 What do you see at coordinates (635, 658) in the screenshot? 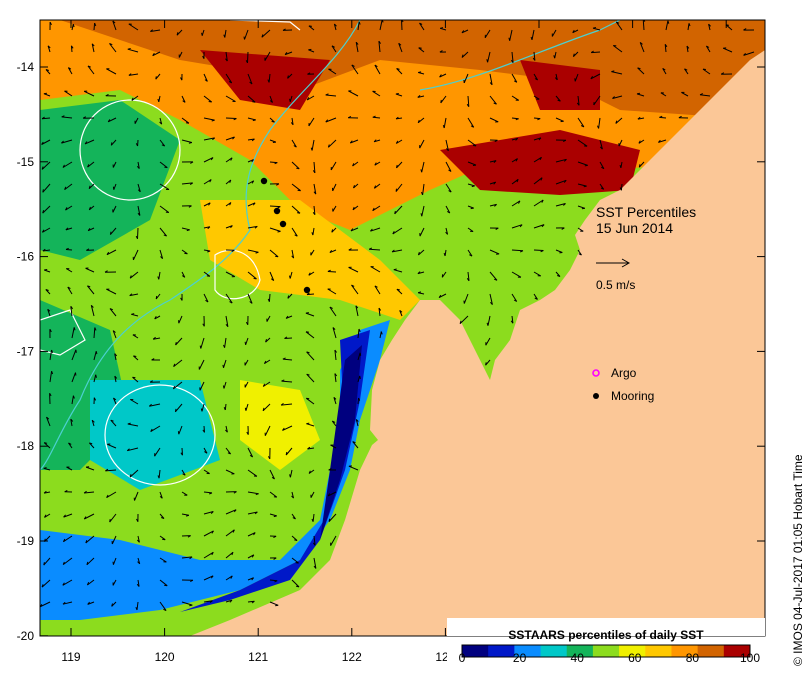
I see `colorbar-tick-label: 60` at bounding box center [635, 658].